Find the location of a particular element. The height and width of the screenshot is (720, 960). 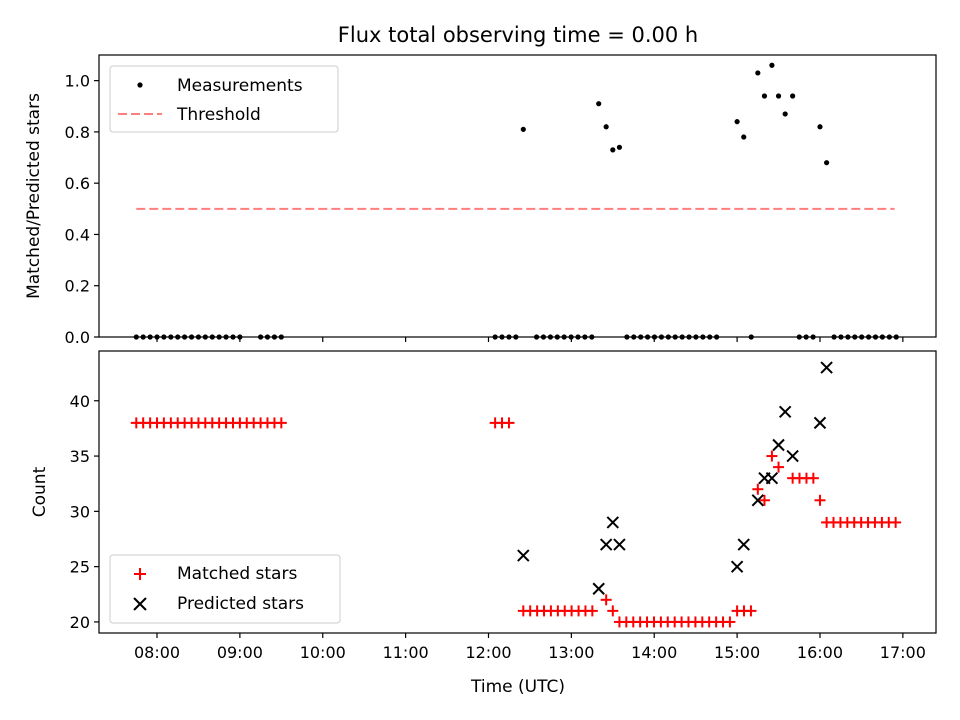

bottom-y-tick-label: 20 is located at coordinates (80, 622).